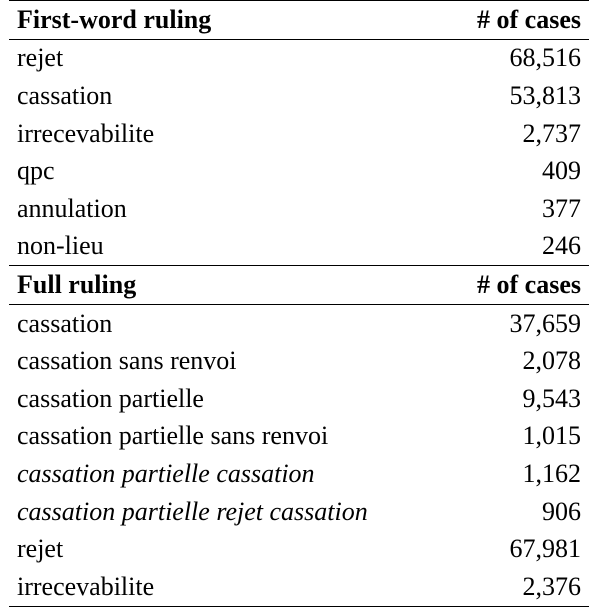 The height and width of the screenshot is (610, 598). I want to click on case-count: 37,659, so click(545, 323).